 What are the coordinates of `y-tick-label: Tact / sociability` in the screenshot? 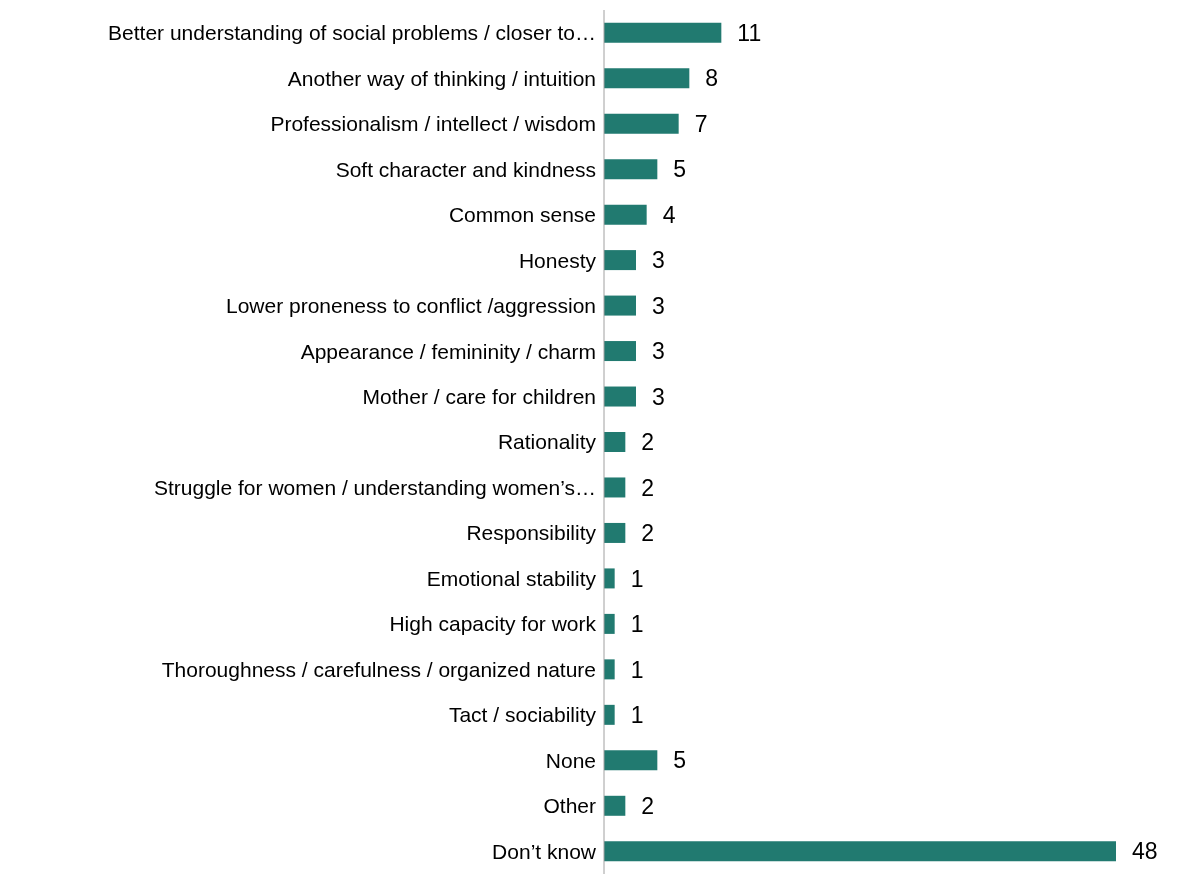 It's located at (522, 715).